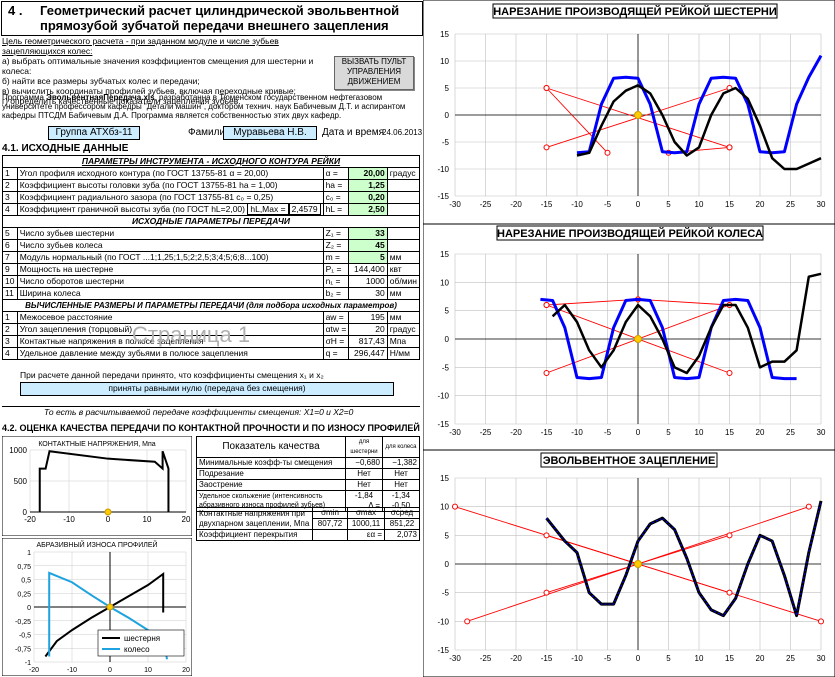 This screenshot has width=835, height=677. What do you see at coordinates (368, 293) in the screenshot?
I see `width-input: 30` at bounding box center [368, 293].